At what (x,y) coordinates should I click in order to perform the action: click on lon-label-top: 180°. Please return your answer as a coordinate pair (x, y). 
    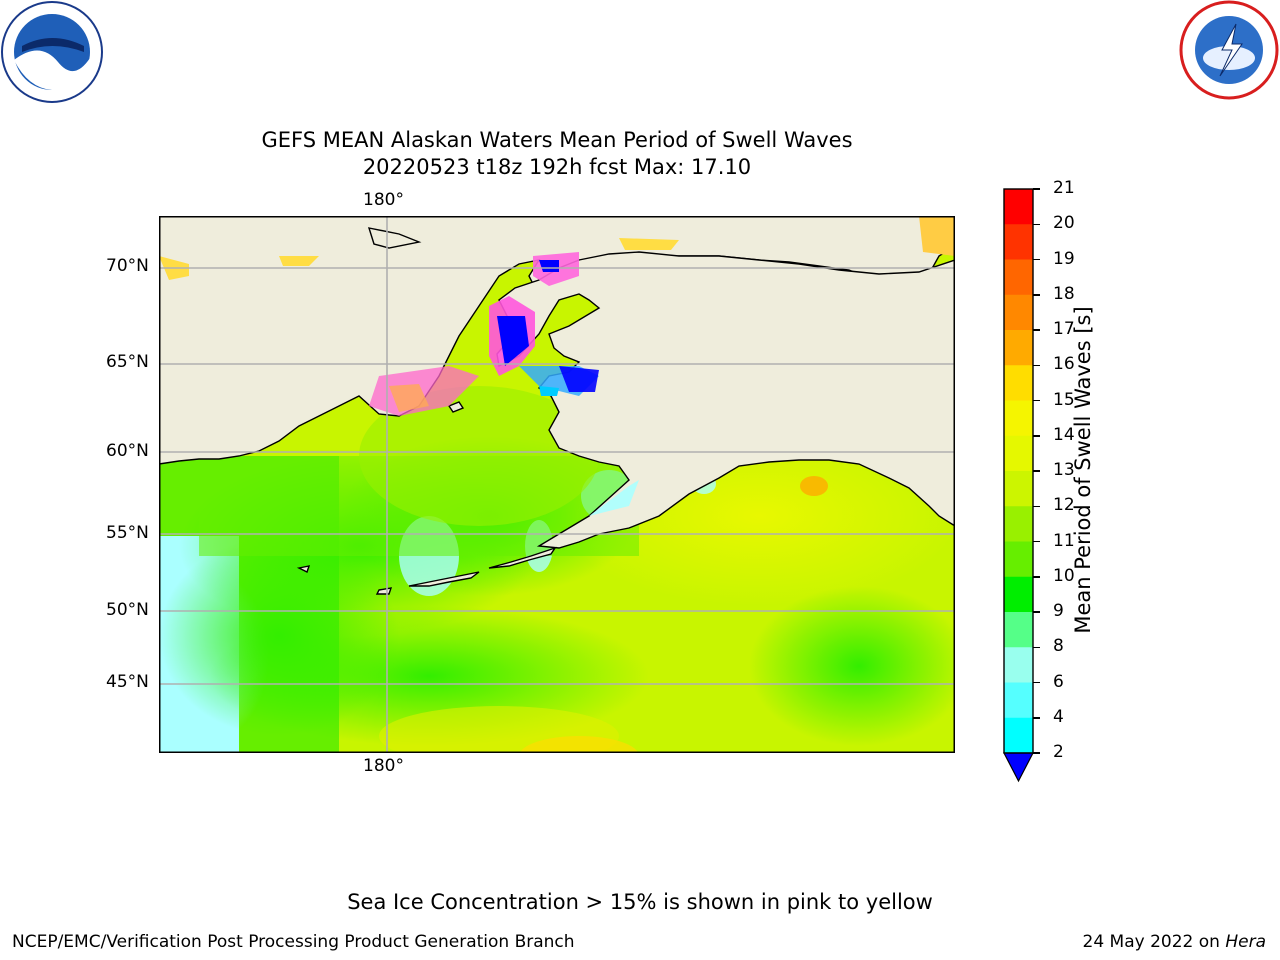
    Looking at the image, I should click on (383, 200).